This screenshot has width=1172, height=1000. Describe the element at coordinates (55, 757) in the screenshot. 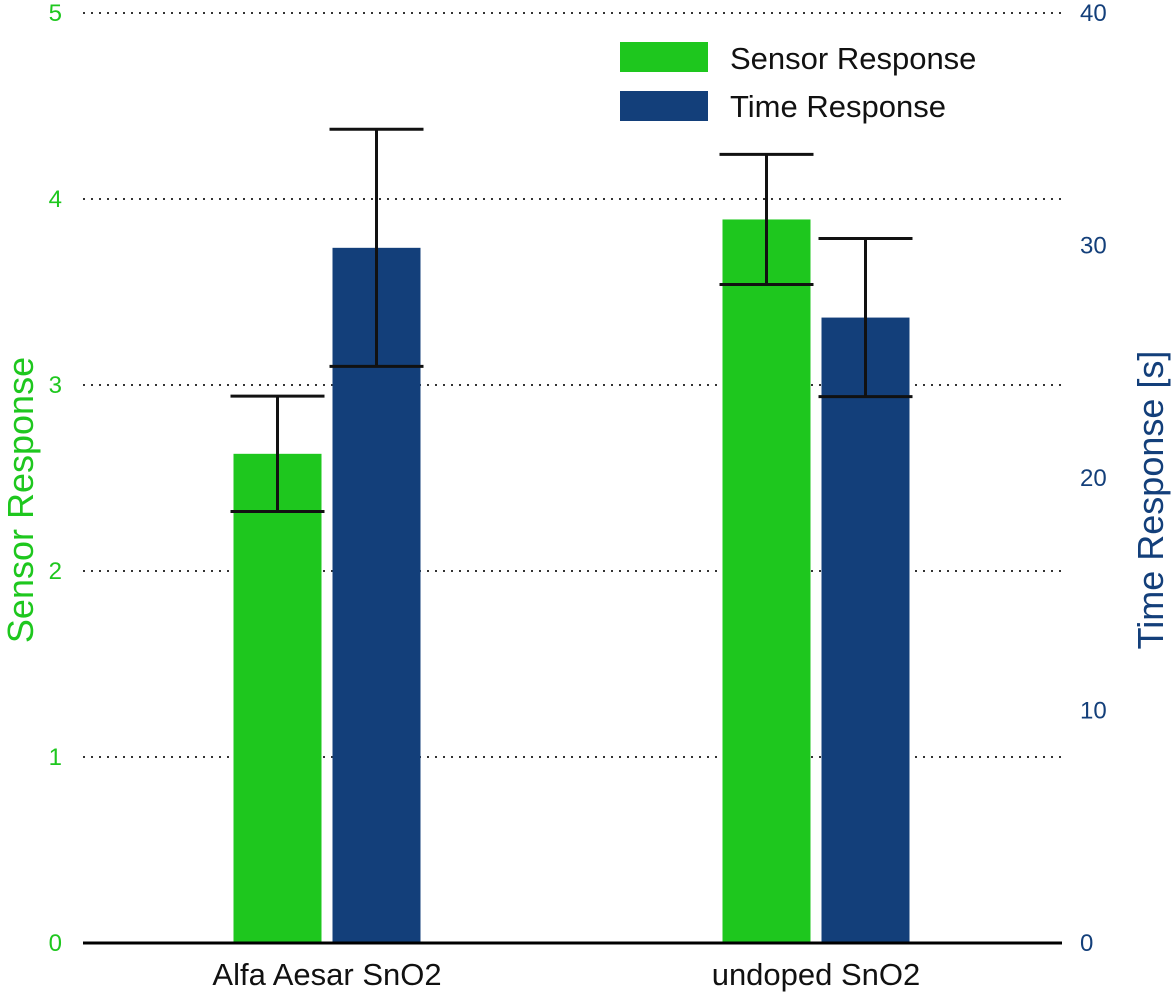

I see `left-tick-label: 1` at that location.